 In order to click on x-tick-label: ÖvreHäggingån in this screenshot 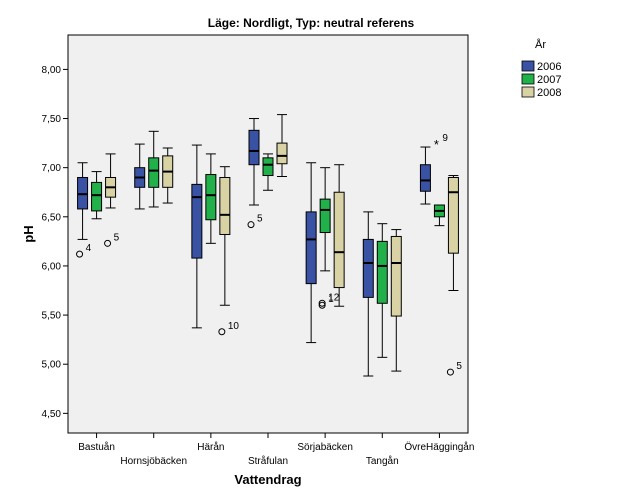, I will do `click(439, 447)`.